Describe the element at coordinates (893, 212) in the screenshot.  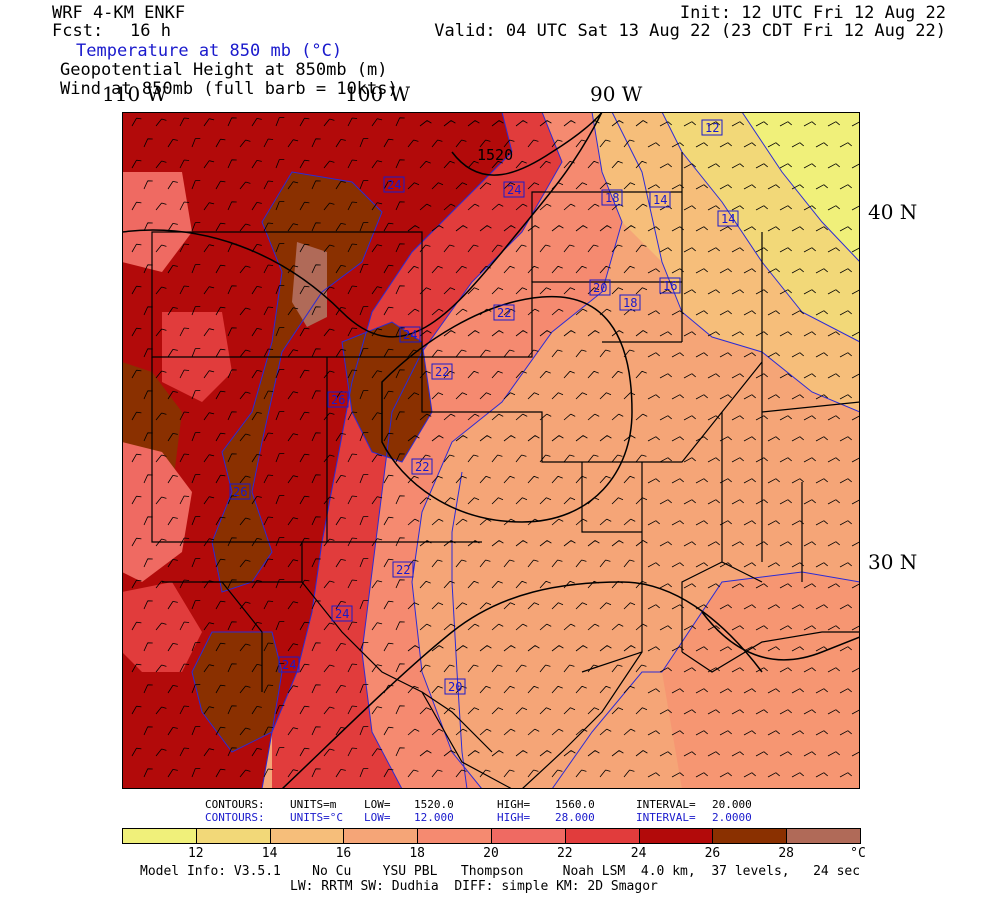
I see `lat-label-40n: 40 N` at that location.